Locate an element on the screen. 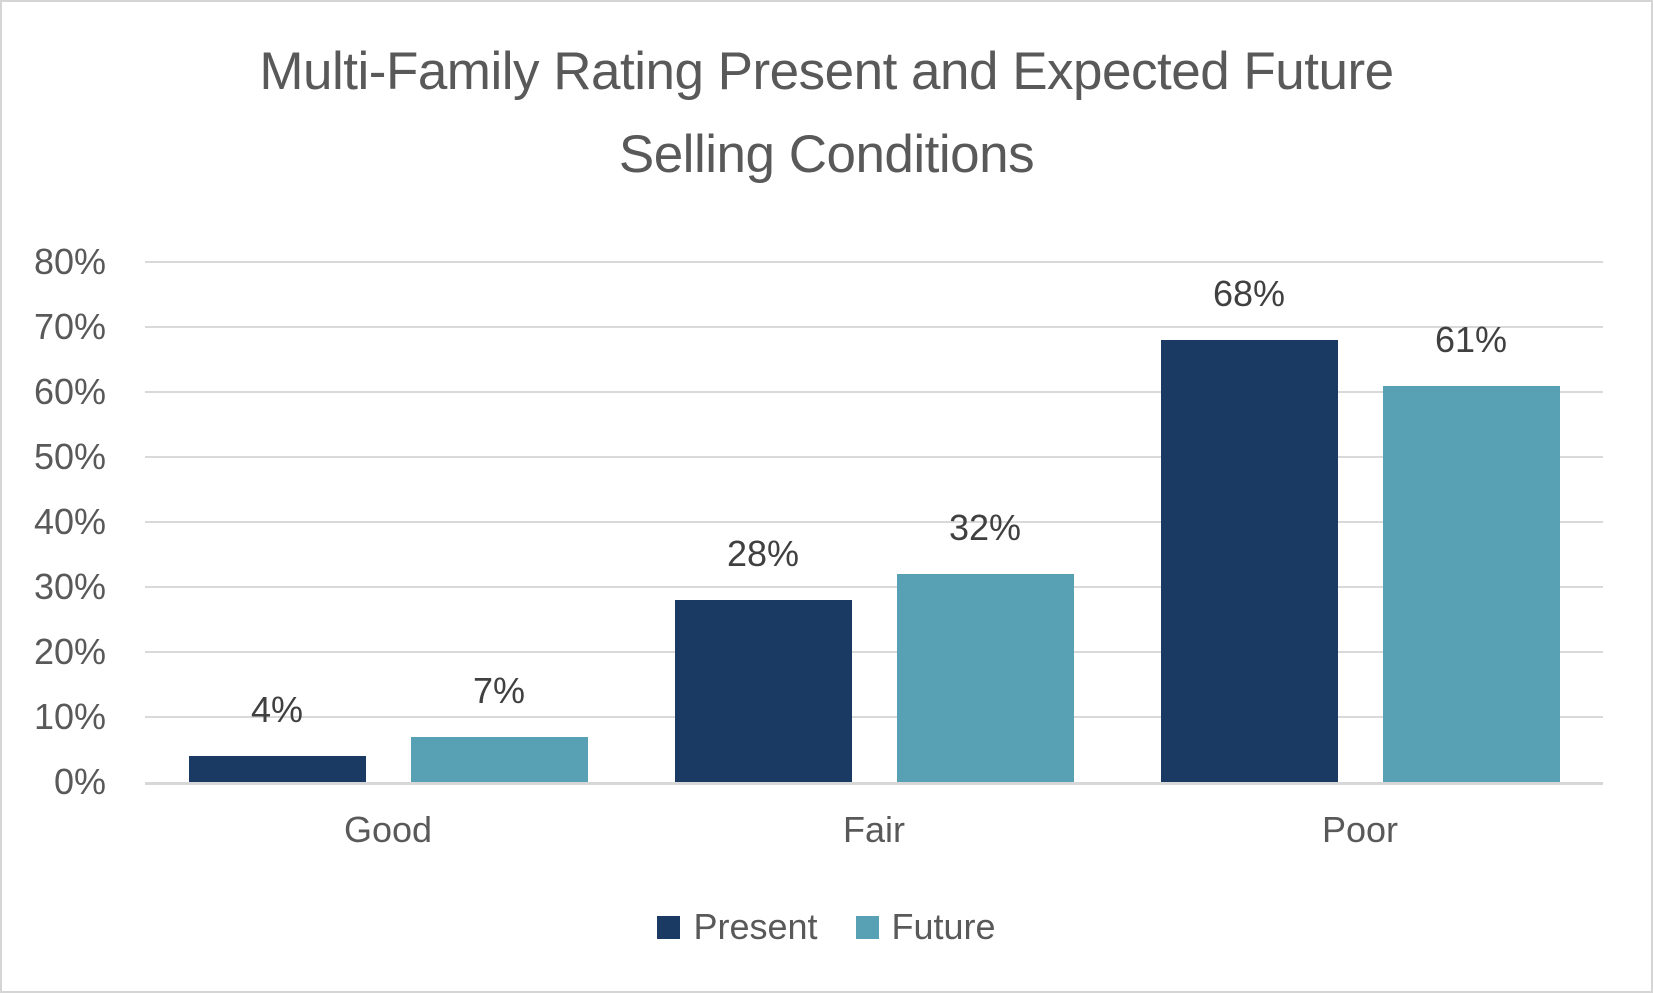  data-label-future-fair: 32% is located at coordinates (985, 527).